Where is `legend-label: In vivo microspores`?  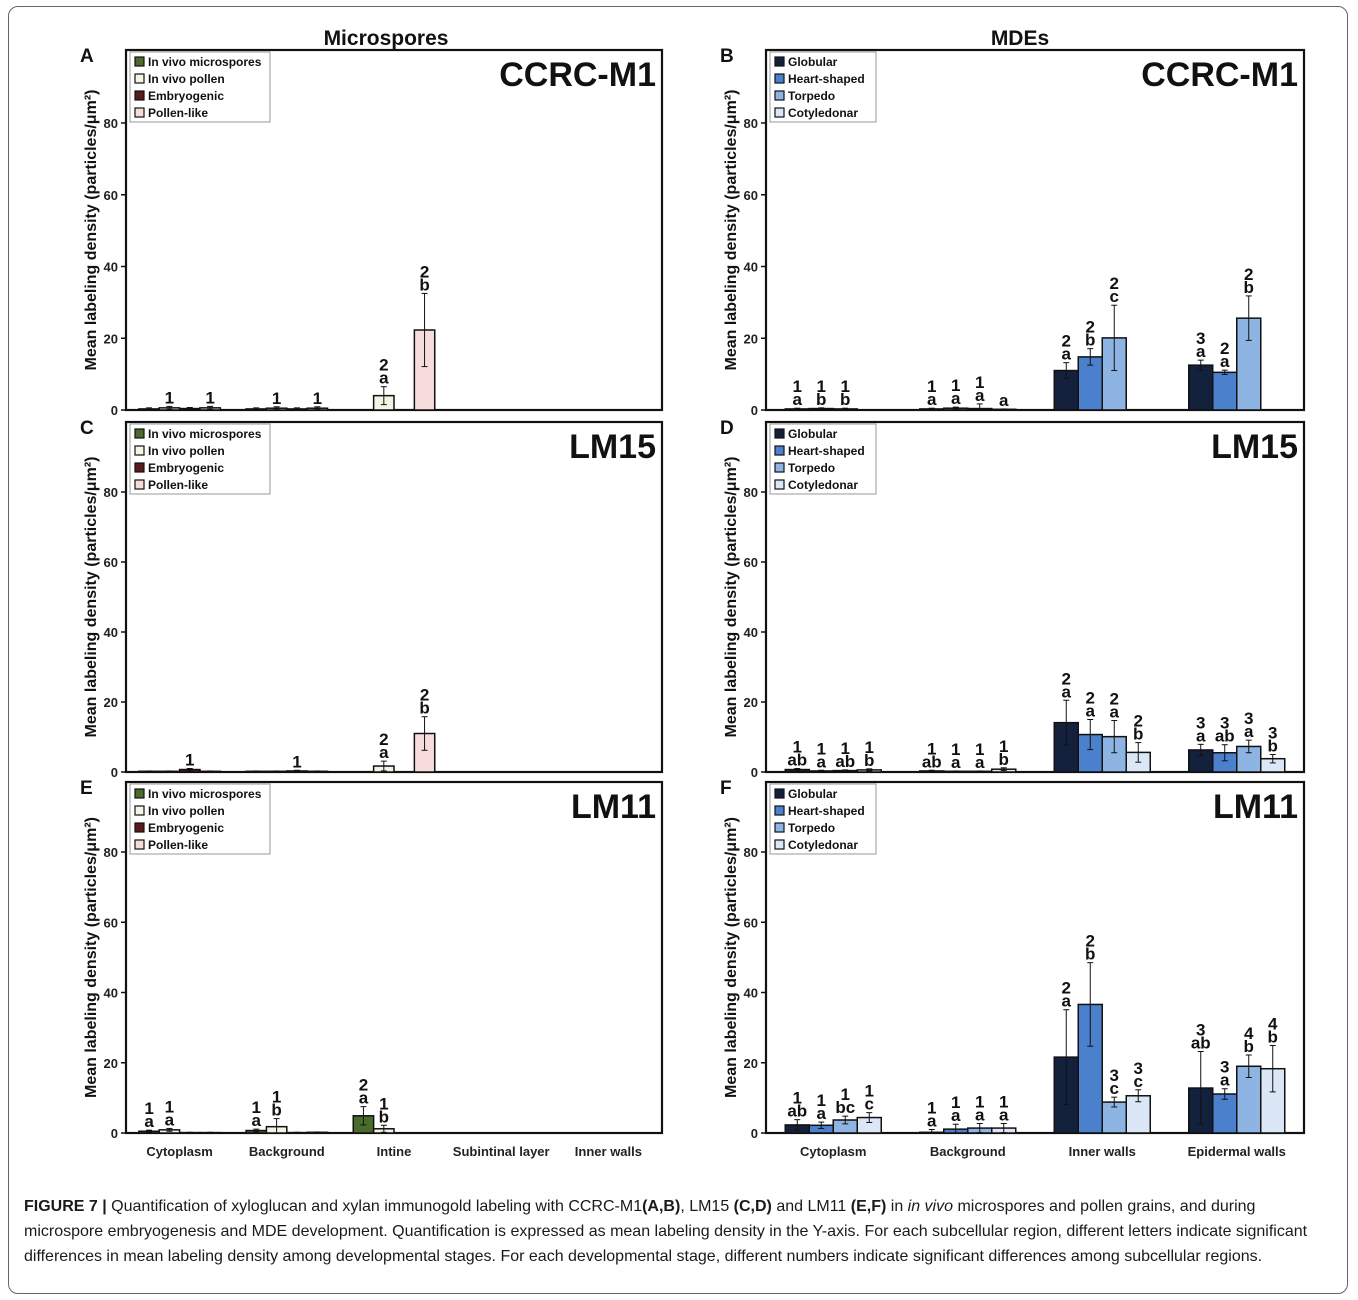 legend-label: In vivo microspores is located at coordinates (205, 62).